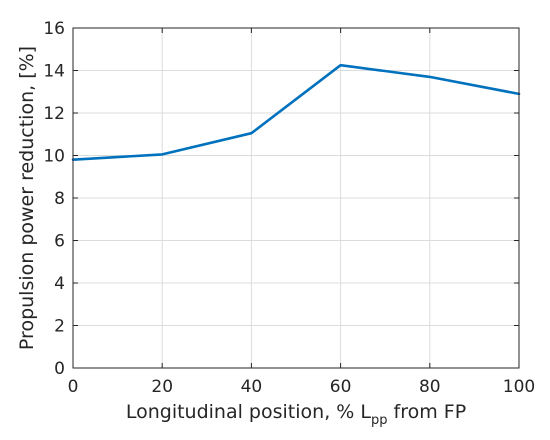 The image size is (550, 440). I want to click on x-tick-label: 80, so click(430, 387).